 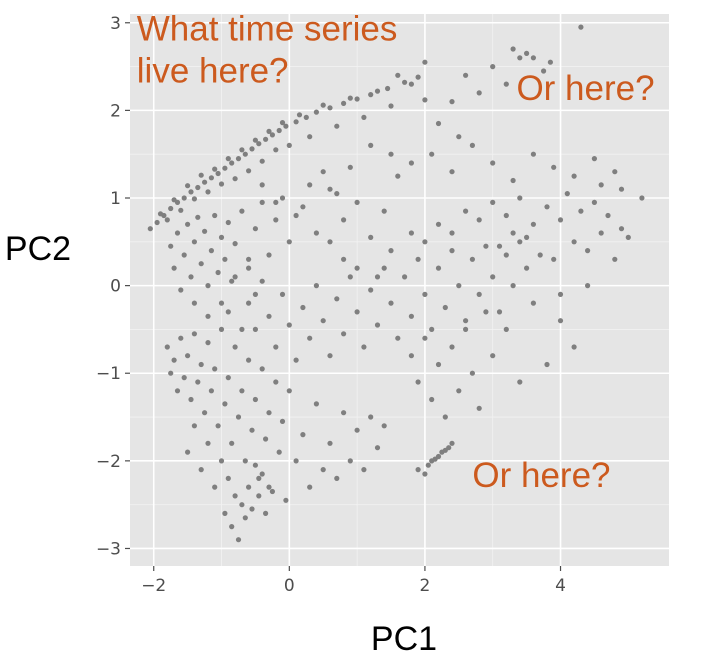 I want to click on y-tick-label: −1, so click(x=108, y=374).